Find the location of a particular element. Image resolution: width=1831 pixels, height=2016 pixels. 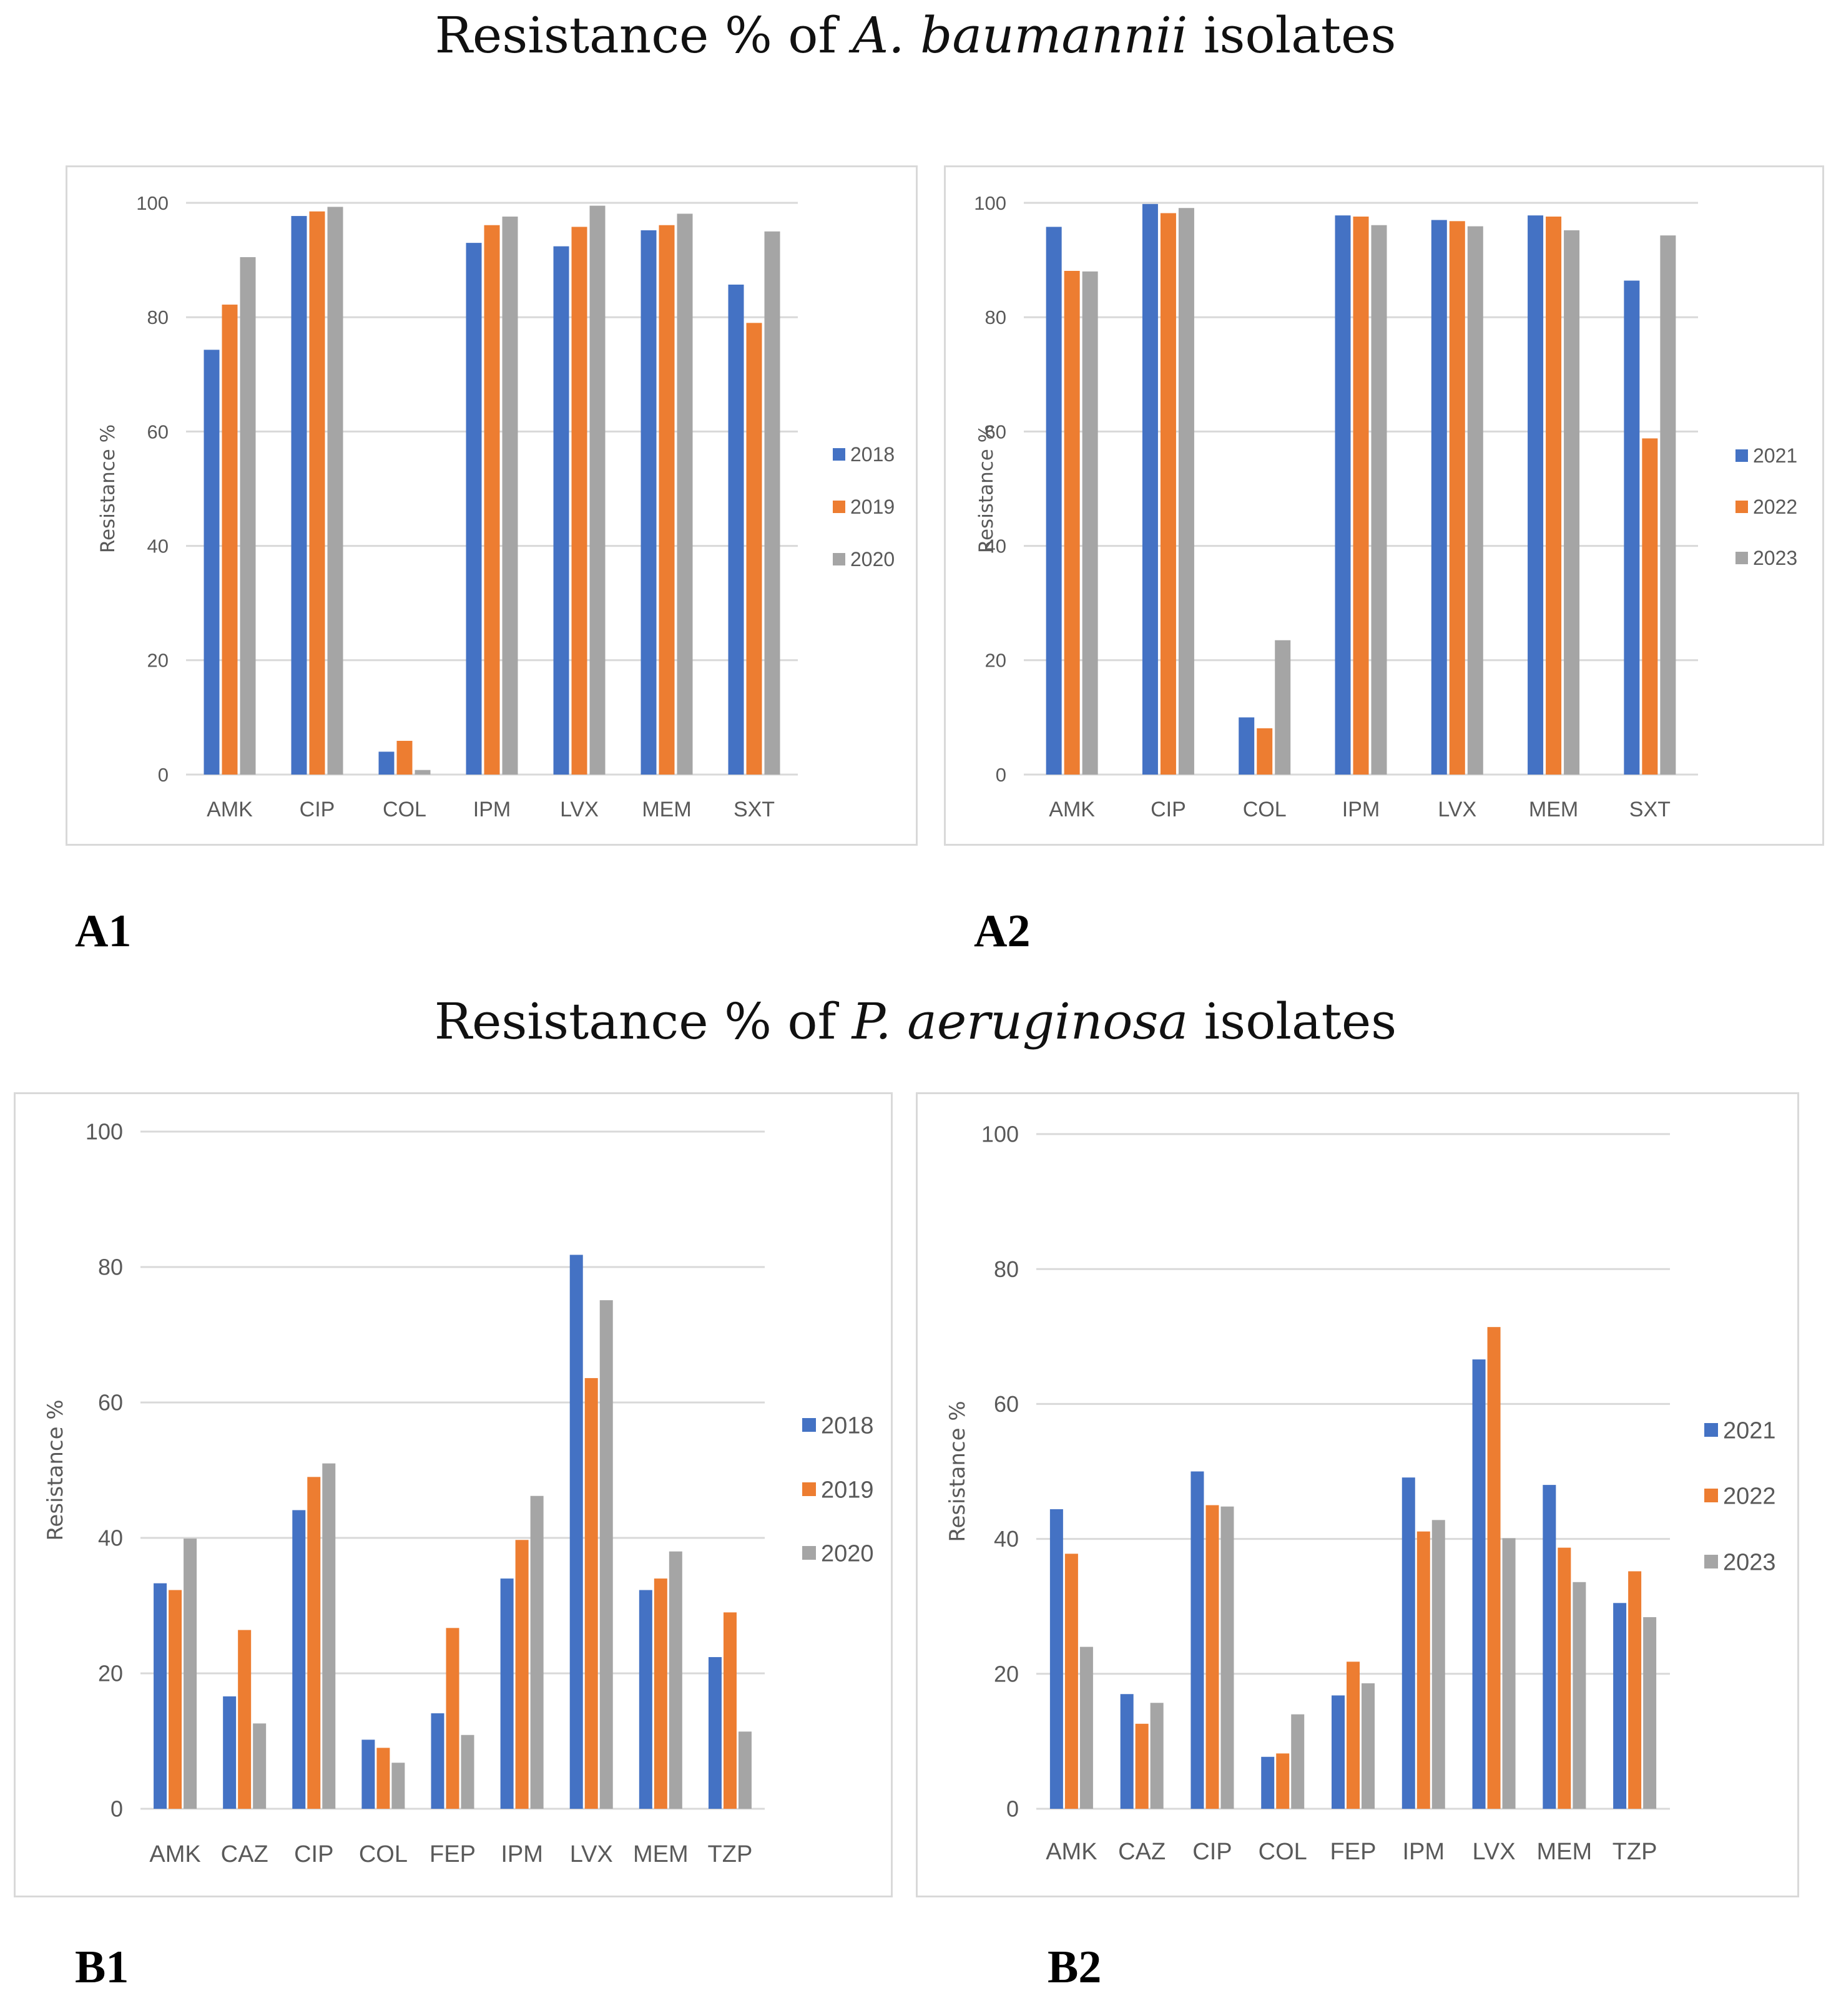

bar-a1-mem-2020 is located at coordinates (685, 494).